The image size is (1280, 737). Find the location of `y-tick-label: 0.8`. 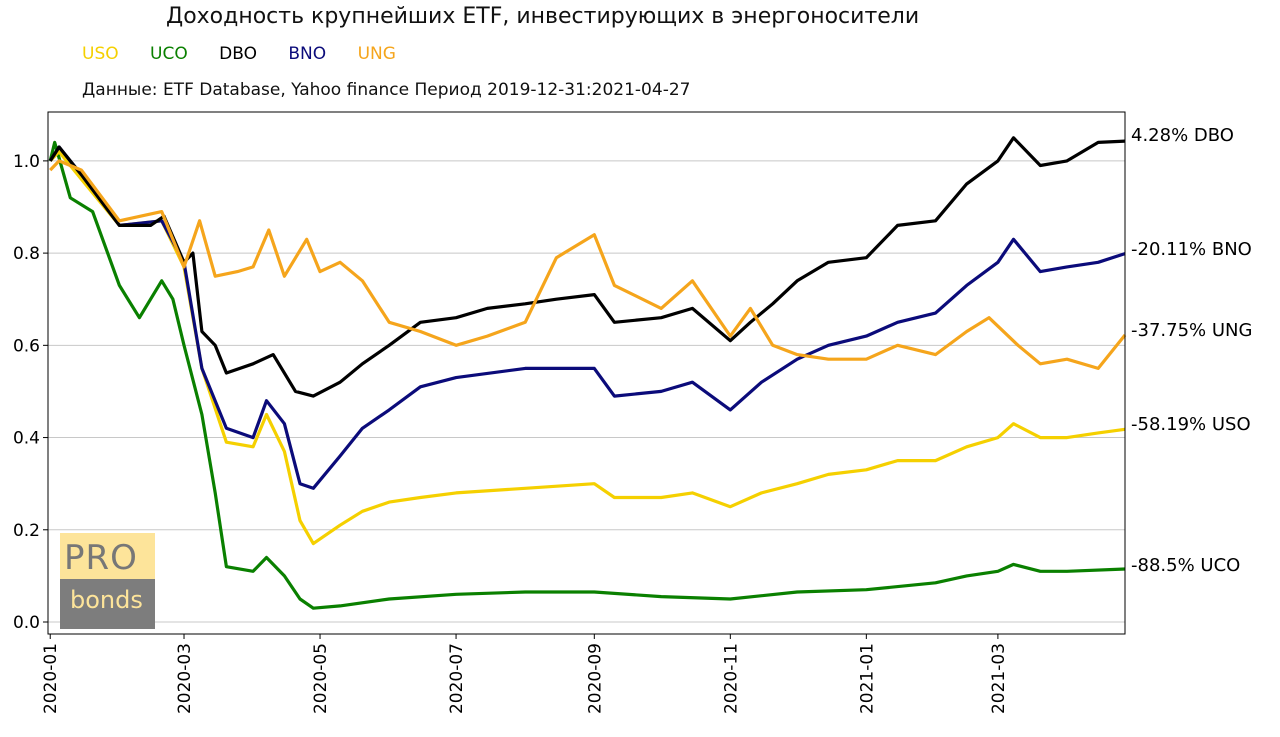

y-tick-label: 0.8 is located at coordinates (26, 254).